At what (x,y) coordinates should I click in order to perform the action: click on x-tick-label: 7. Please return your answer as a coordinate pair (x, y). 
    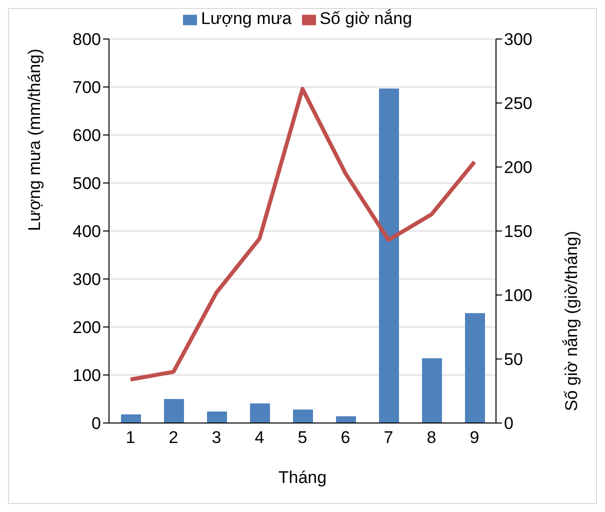
    Looking at the image, I should click on (389, 438).